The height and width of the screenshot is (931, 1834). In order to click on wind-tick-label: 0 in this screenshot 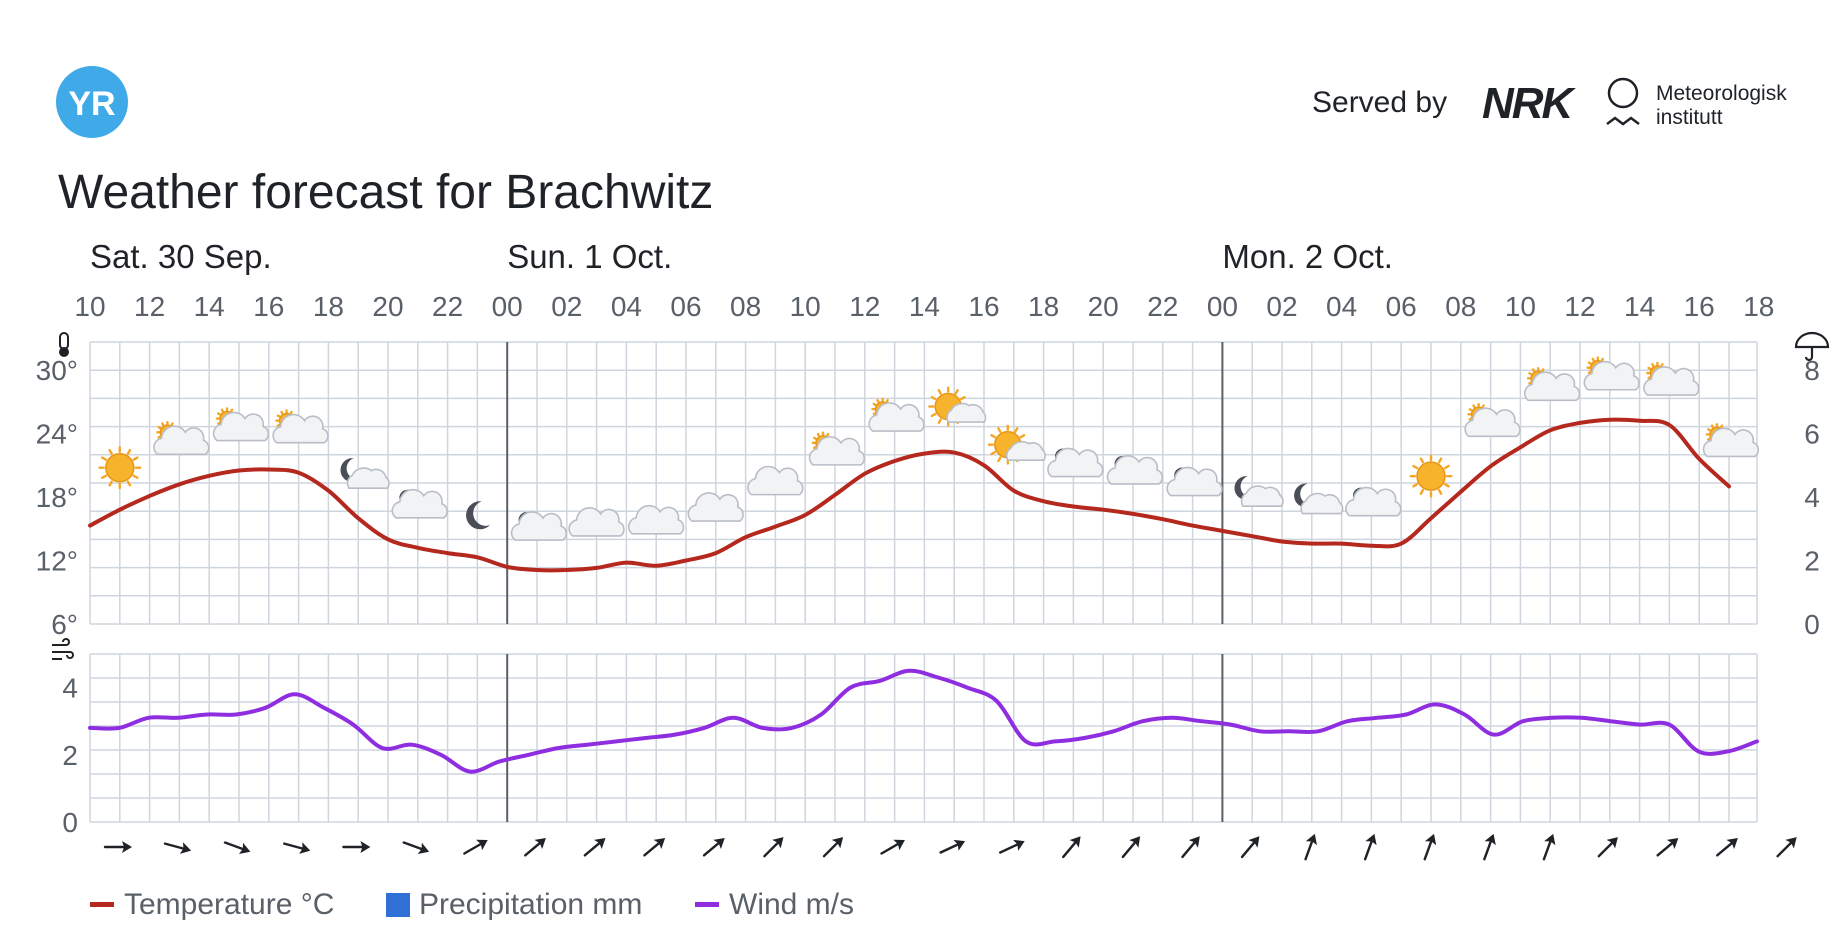, I will do `click(70, 822)`.